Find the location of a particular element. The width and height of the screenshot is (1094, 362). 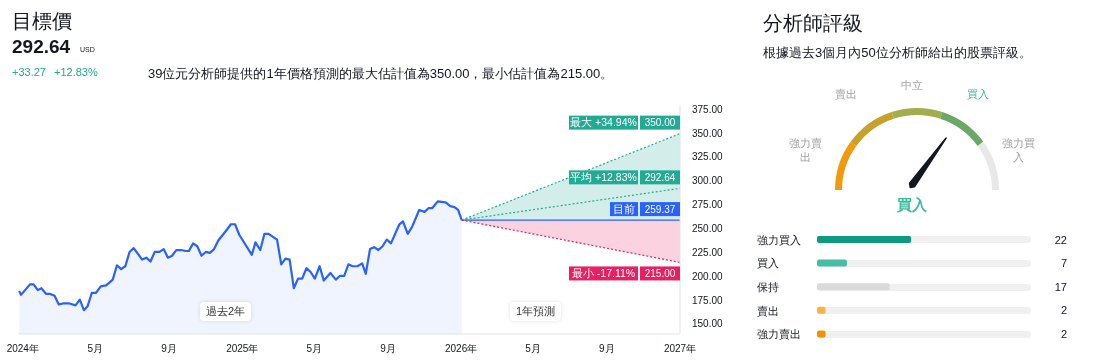

slice-label: 賣出 is located at coordinates (846, 94).